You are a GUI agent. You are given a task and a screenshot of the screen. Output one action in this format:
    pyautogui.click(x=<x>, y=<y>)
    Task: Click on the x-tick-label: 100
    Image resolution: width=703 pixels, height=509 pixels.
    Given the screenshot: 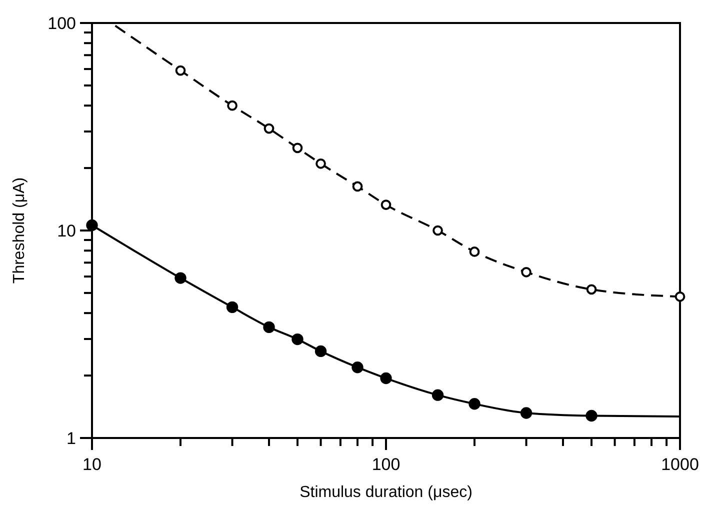 What is the action you would take?
    pyautogui.click(x=386, y=464)
    